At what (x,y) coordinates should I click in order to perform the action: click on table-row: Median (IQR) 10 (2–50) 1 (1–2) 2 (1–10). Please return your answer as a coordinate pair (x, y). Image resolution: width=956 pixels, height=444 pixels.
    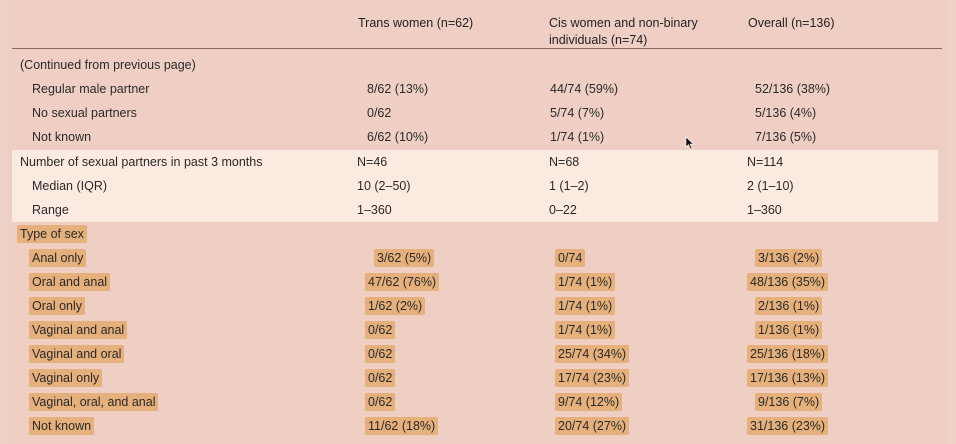
    Looking at the image, I should click on (476, 186).